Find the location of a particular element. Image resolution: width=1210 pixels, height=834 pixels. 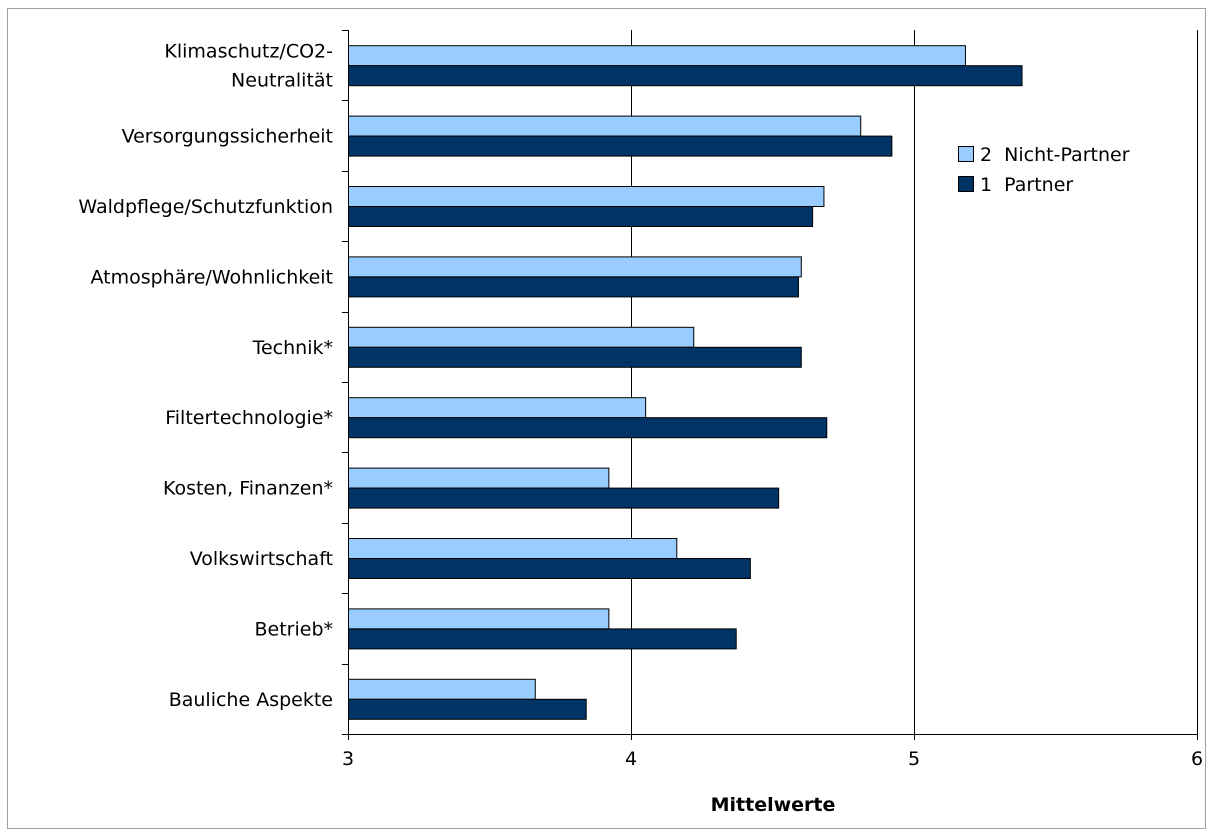

category-label: Versorgungssicherheit is located at coordinates (227, 137).